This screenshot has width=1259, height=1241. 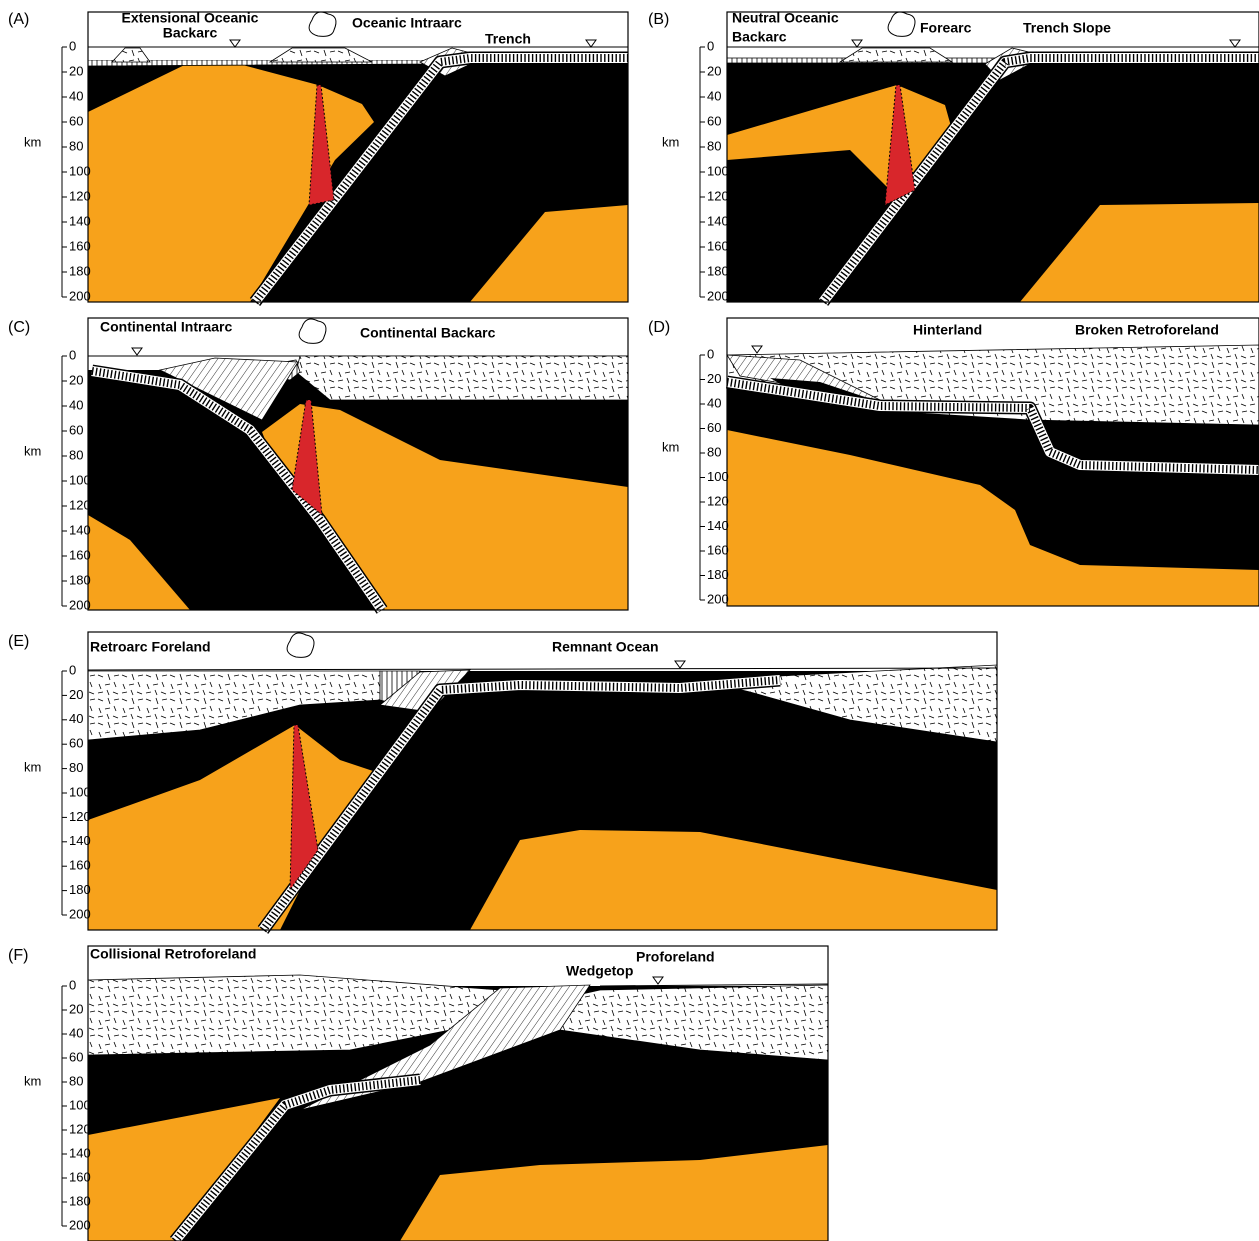 I want to click on setting-label: Hinterland, so click(x=947, y=330).